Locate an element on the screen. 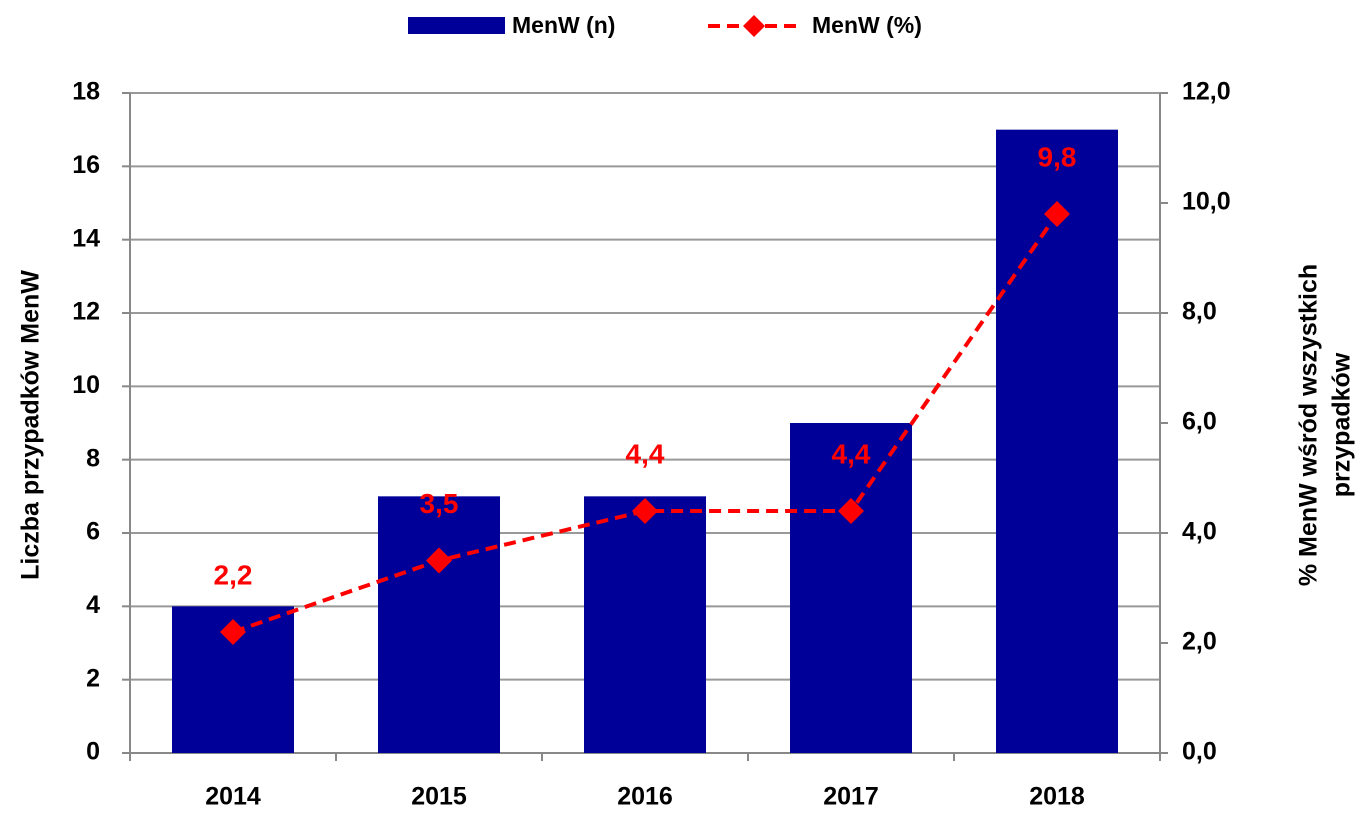  y-axis-label: Liczba przypadków MenW is located at coordinates (31, 425).